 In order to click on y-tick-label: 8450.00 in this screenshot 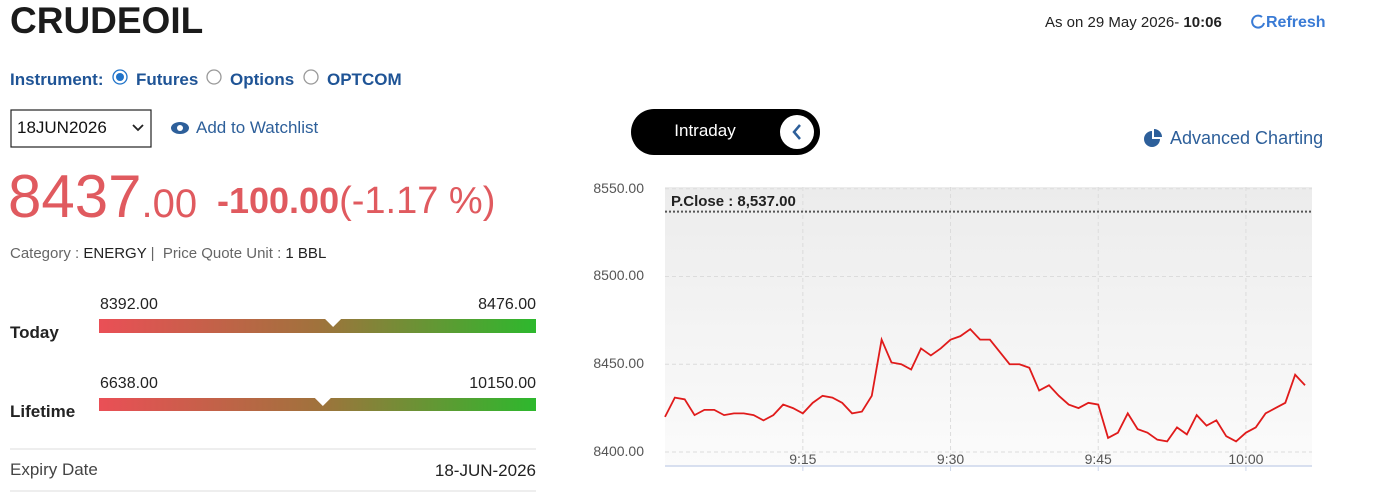, I will do `click(618, 363)`.